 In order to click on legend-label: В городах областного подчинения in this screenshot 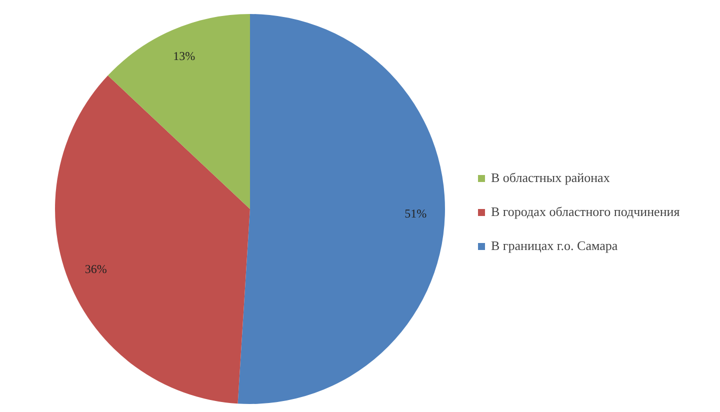, I will do `click(585, 212)`.